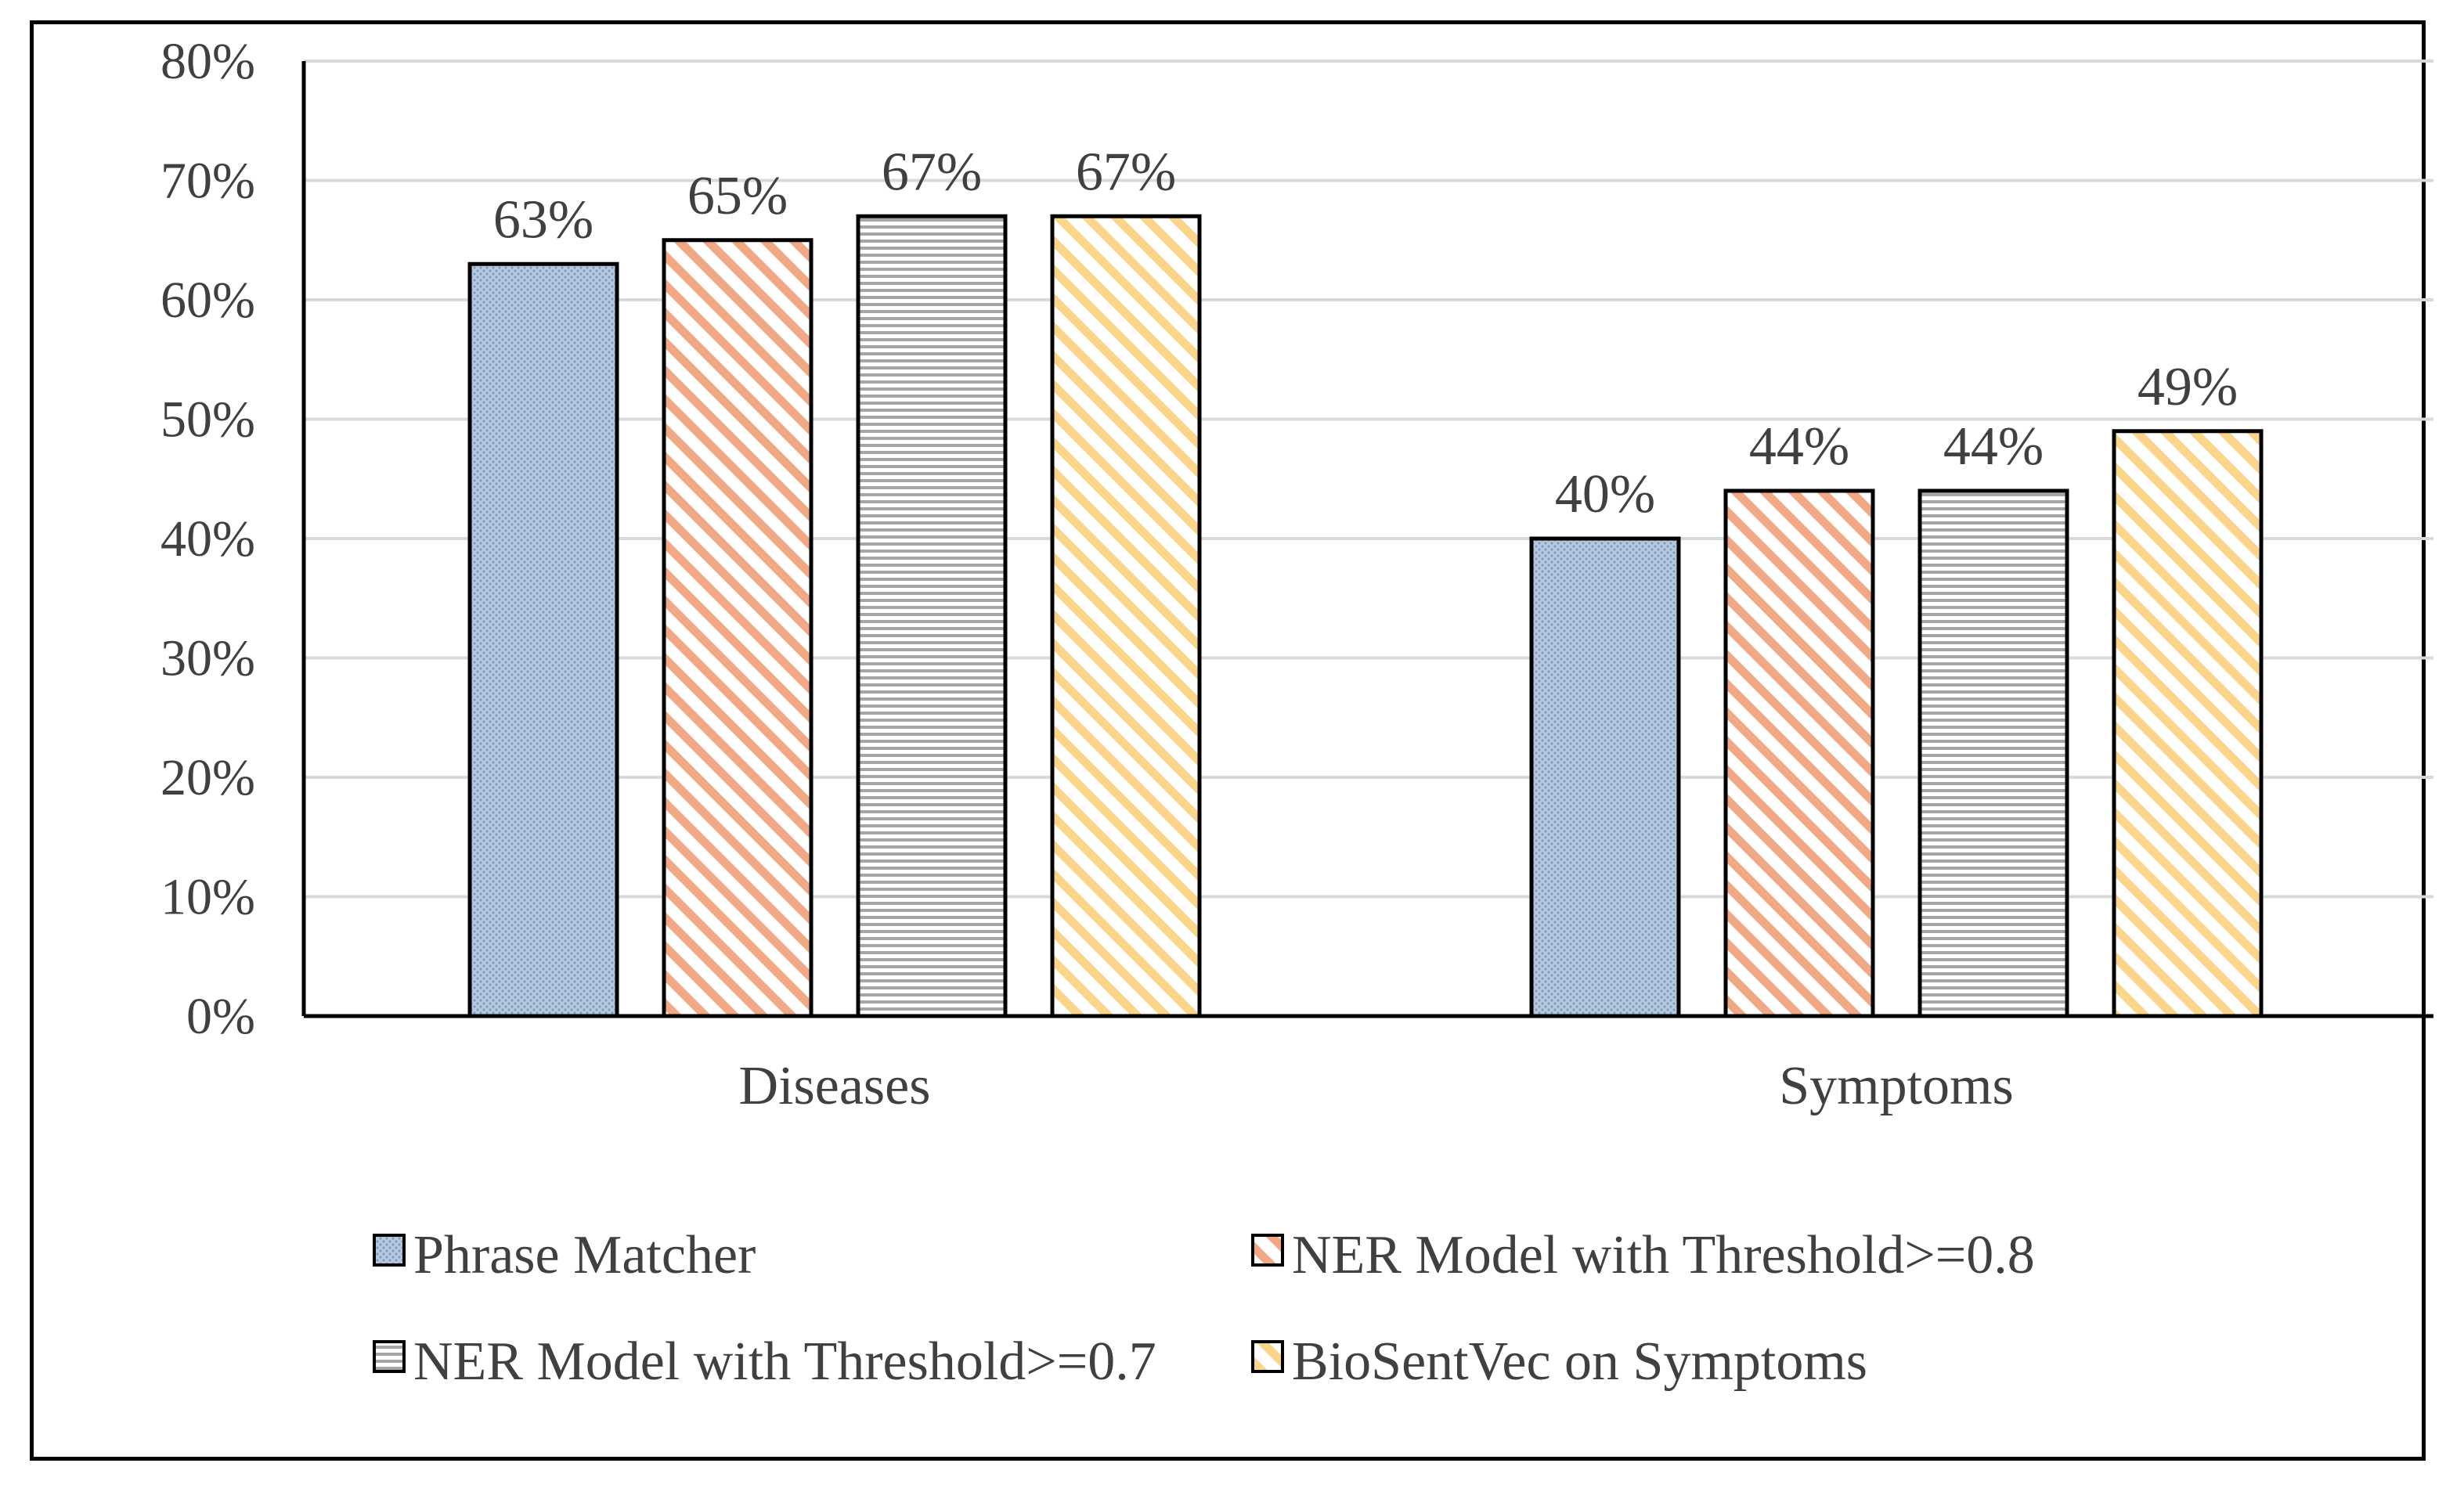 This screenshot has height=1492, width=2464. I want to click on data-label: 49%, so click(2188, 387).